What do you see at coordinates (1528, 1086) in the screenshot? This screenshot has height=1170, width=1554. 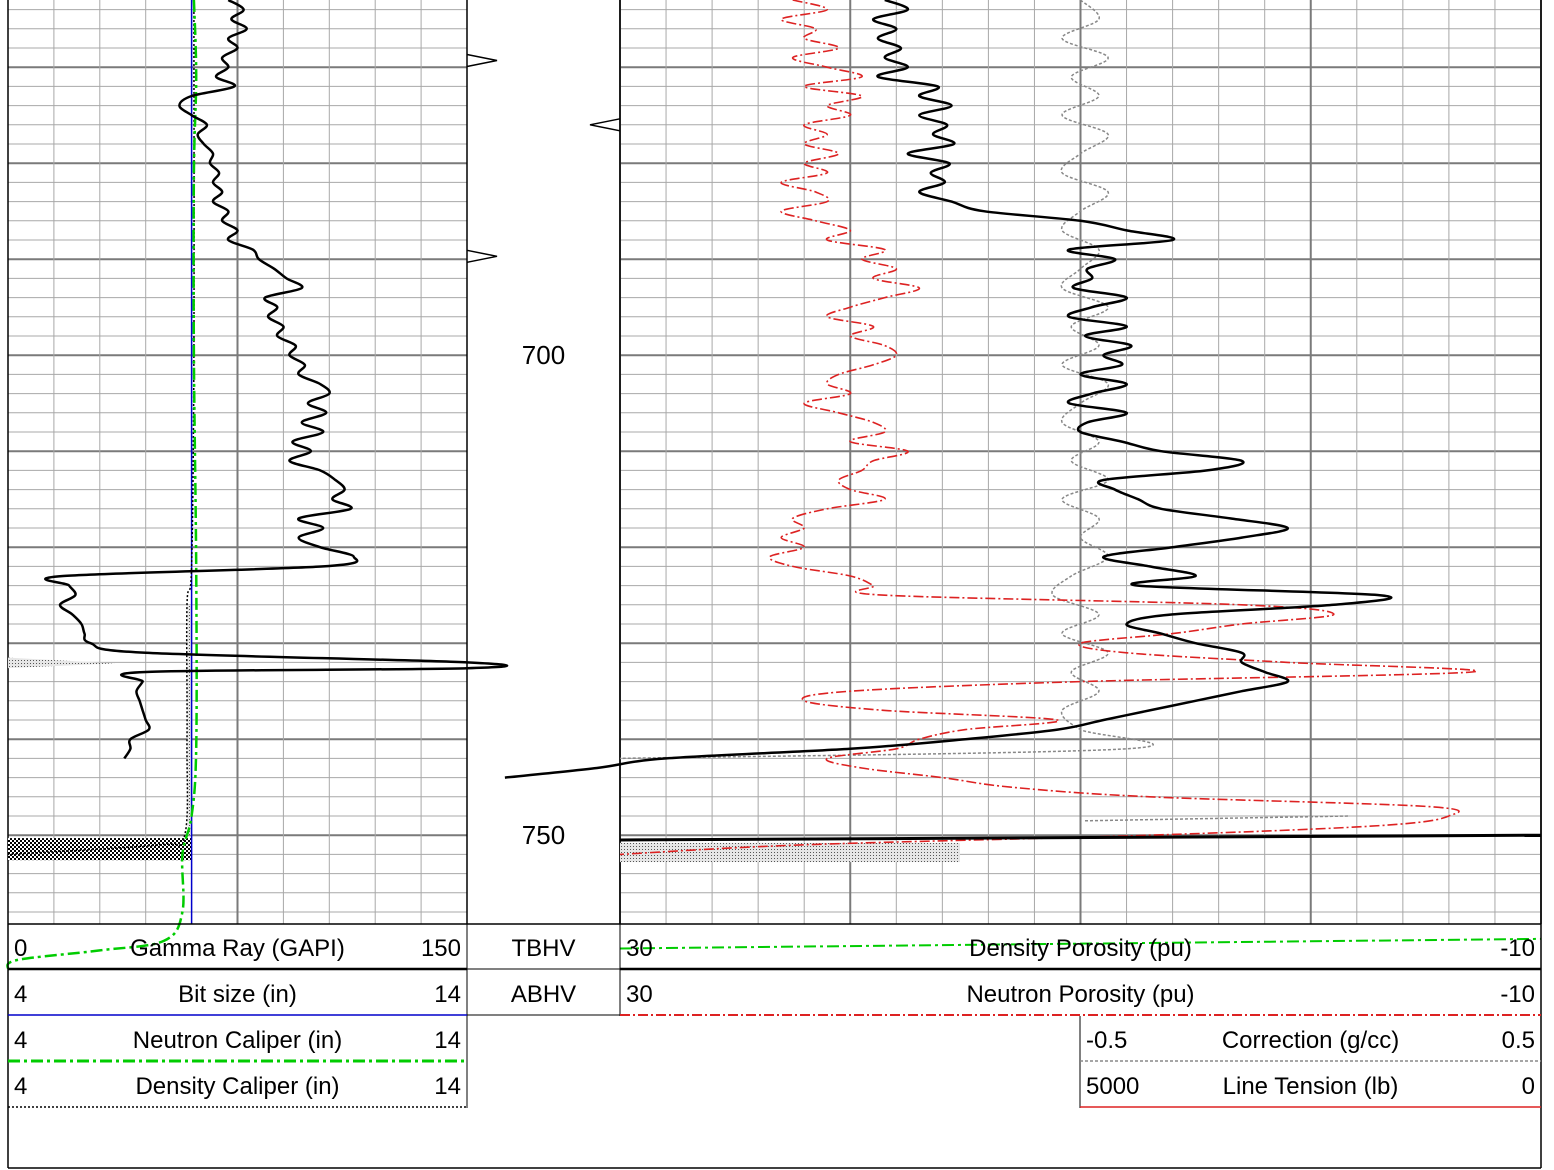 I see `line-tension-scale-right: 0` at bounding box center [1528, 1086].